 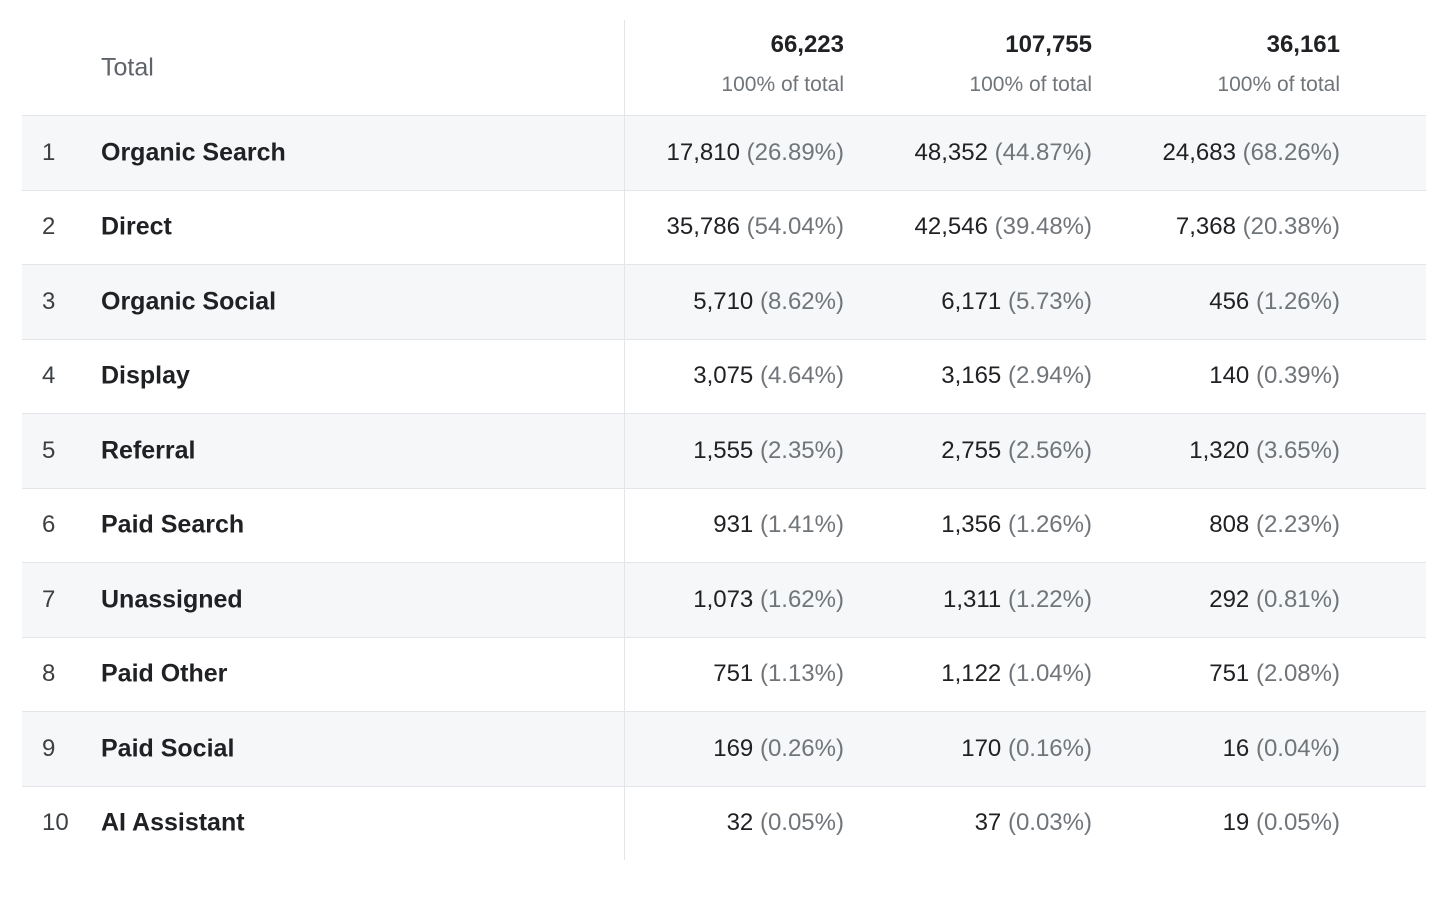 I want to click on channel-name: Direct, so click(x=136, y=226).